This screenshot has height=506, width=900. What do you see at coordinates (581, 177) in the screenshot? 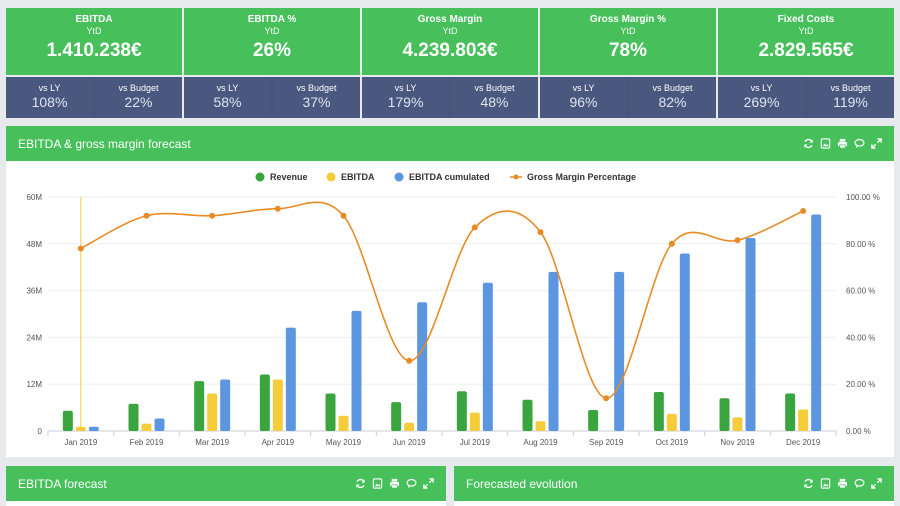
I see `legend-margin: Gross Margin Percentage` at bounding box center [581, 177].